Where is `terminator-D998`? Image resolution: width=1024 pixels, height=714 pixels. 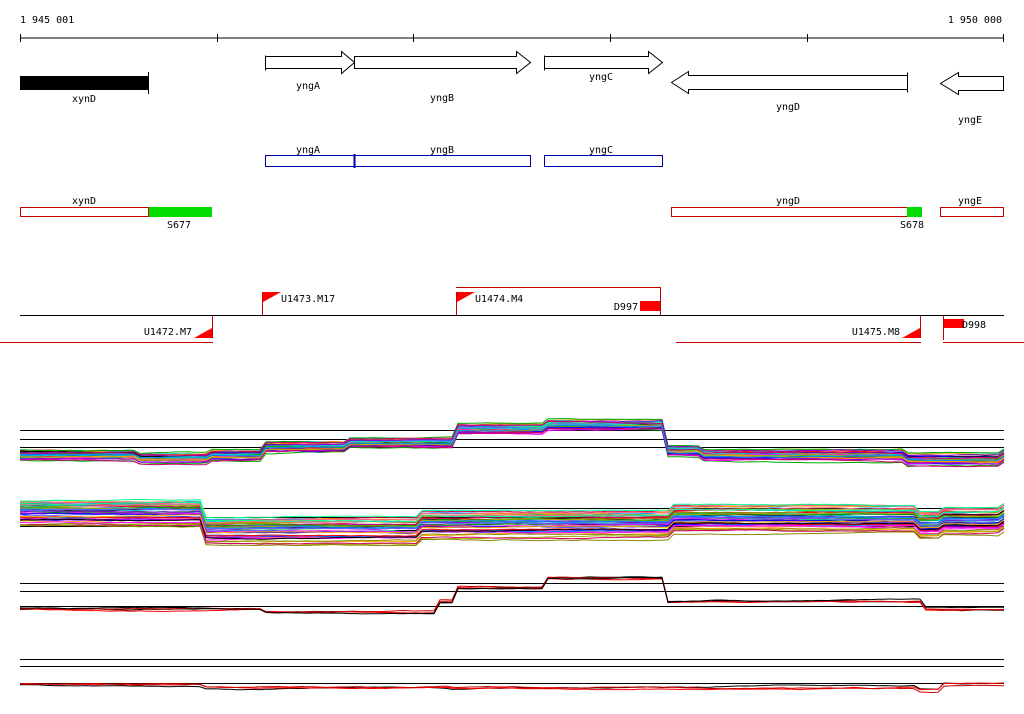
terminator-D998 is located at coordinates (954, 323).